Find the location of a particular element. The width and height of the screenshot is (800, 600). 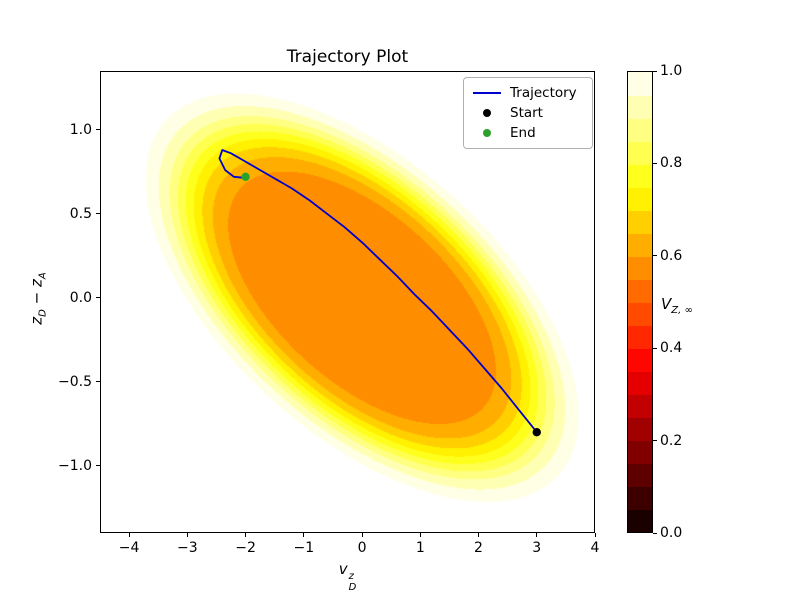

y-axis-label-base1: z is located at coordinates (36, 320).